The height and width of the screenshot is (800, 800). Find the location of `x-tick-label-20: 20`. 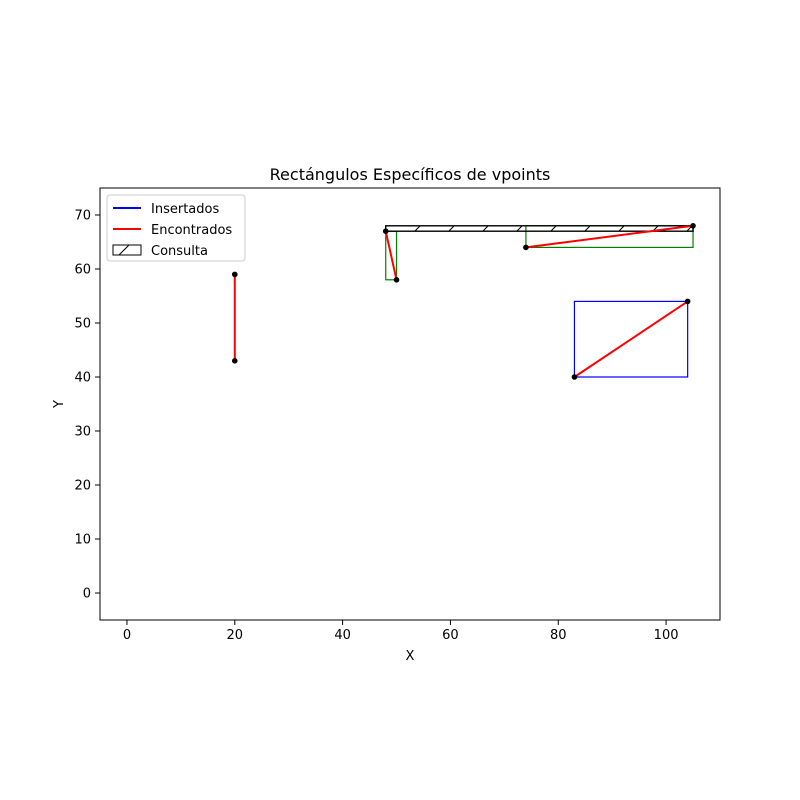

x-tick-label-20: 20 is located at coordinates (235, 635).